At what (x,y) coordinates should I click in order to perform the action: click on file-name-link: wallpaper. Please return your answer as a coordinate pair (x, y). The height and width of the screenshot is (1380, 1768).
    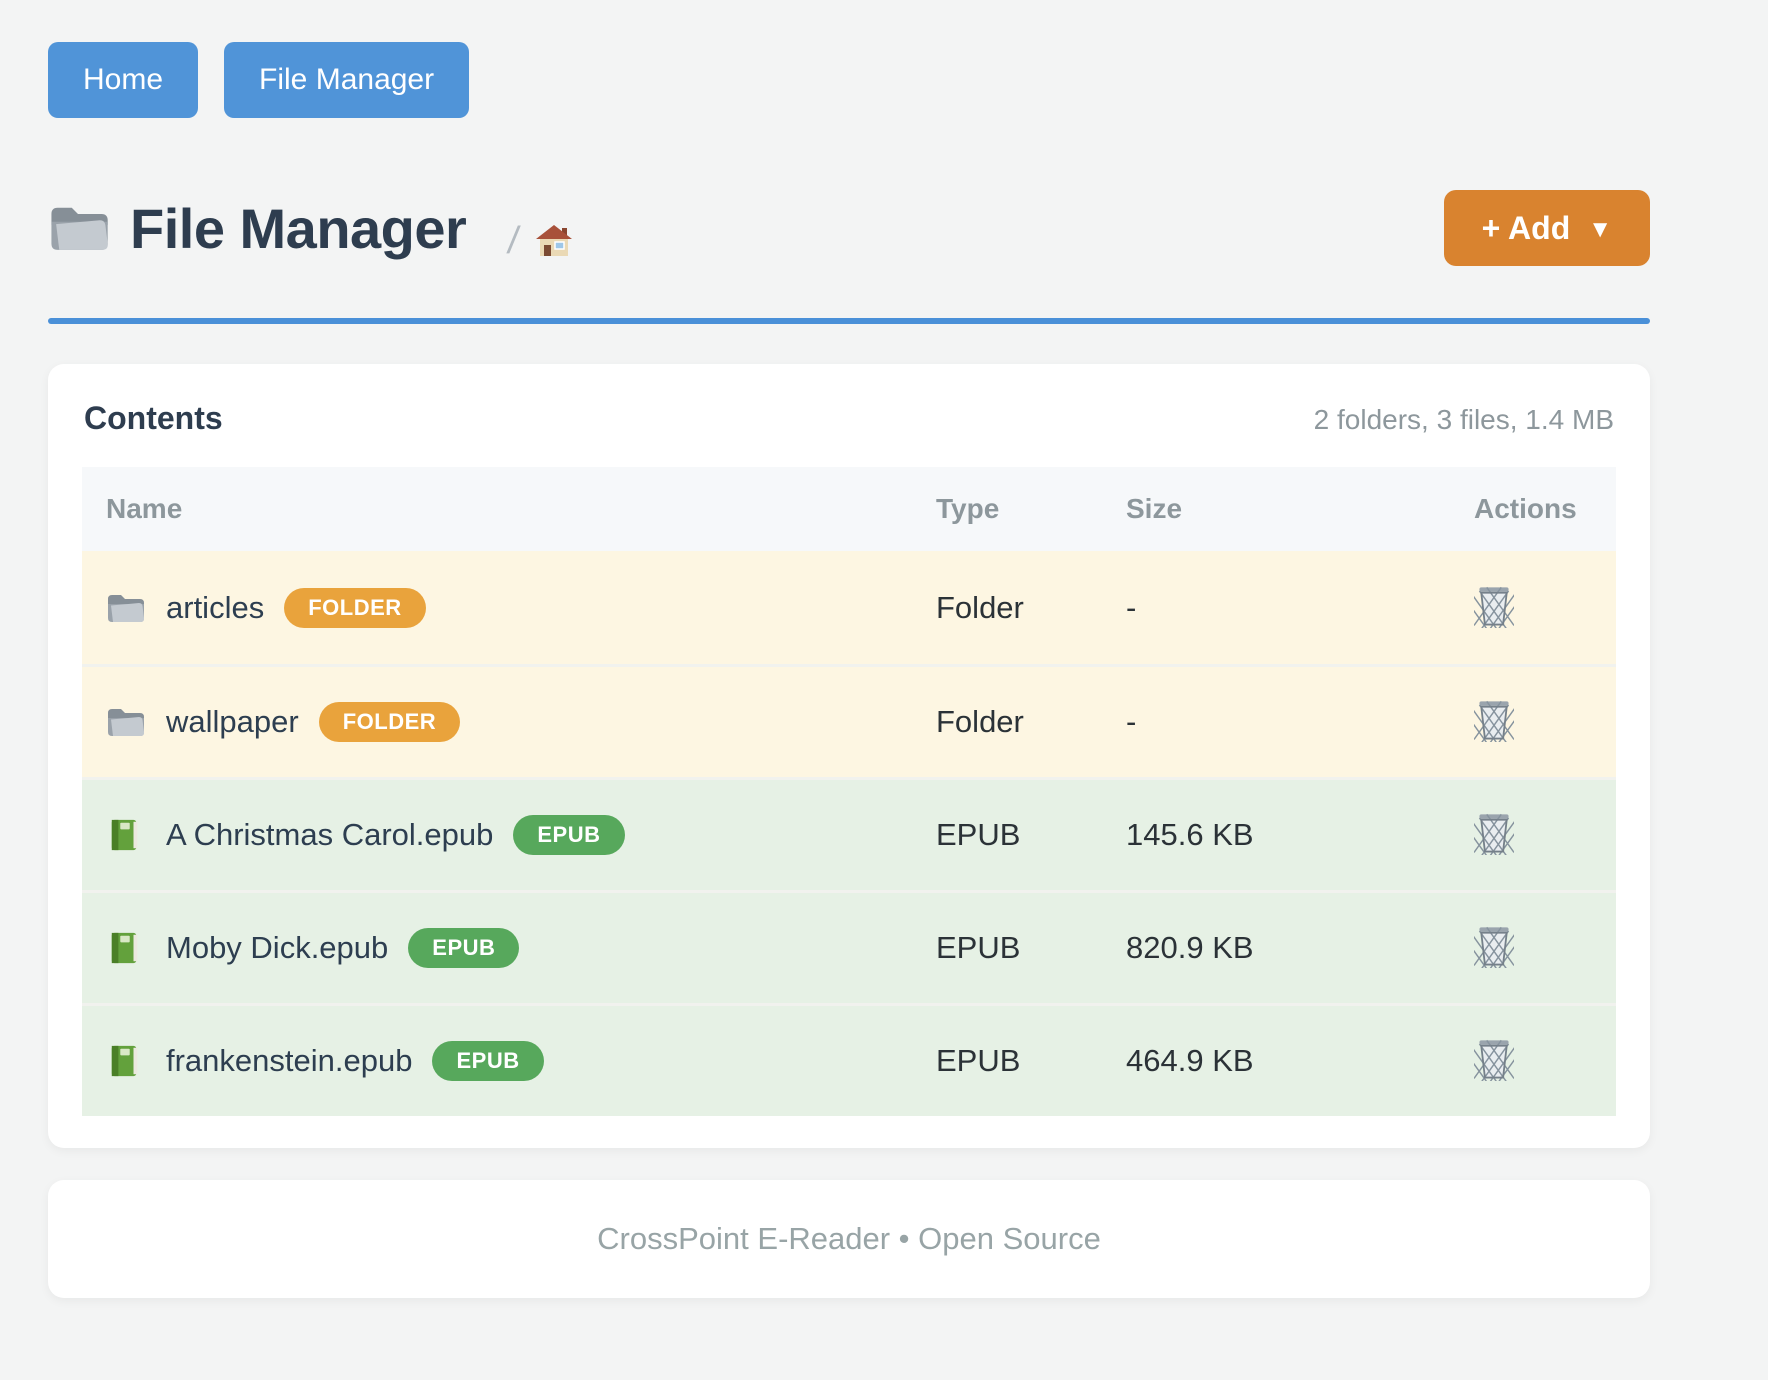
    Looking at the image, I should click on (232, 721).